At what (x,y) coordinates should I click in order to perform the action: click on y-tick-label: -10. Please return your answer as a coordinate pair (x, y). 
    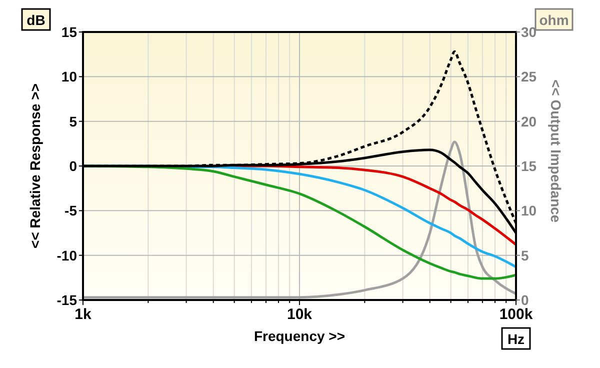
    Looking at the image, I should click on (67, 255).